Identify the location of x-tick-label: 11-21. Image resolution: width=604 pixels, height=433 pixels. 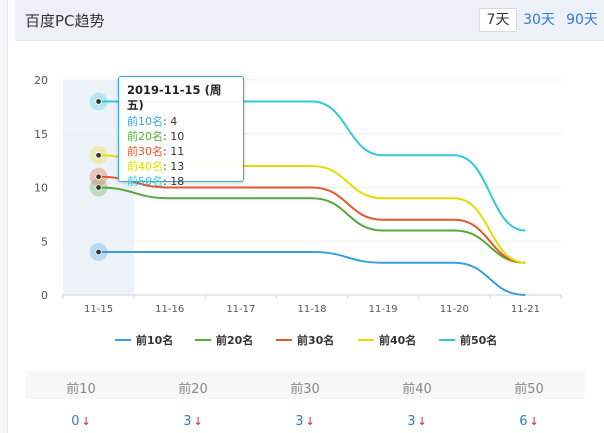
(525, 309).